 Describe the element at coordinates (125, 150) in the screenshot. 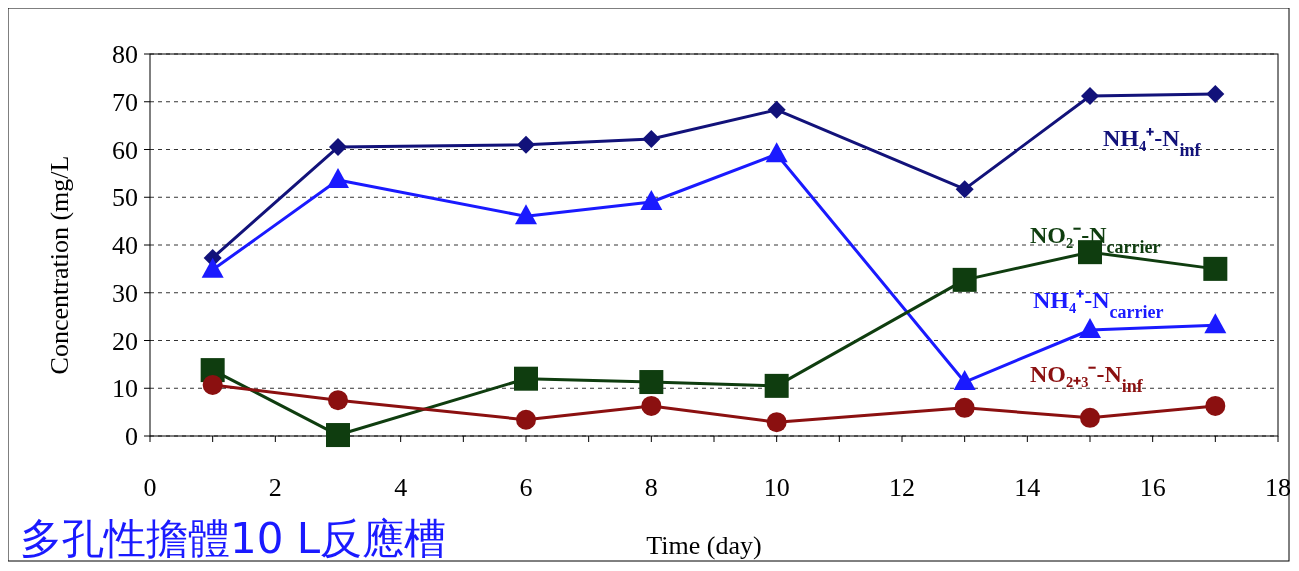

I see `y-tick-label: 60` at that location.